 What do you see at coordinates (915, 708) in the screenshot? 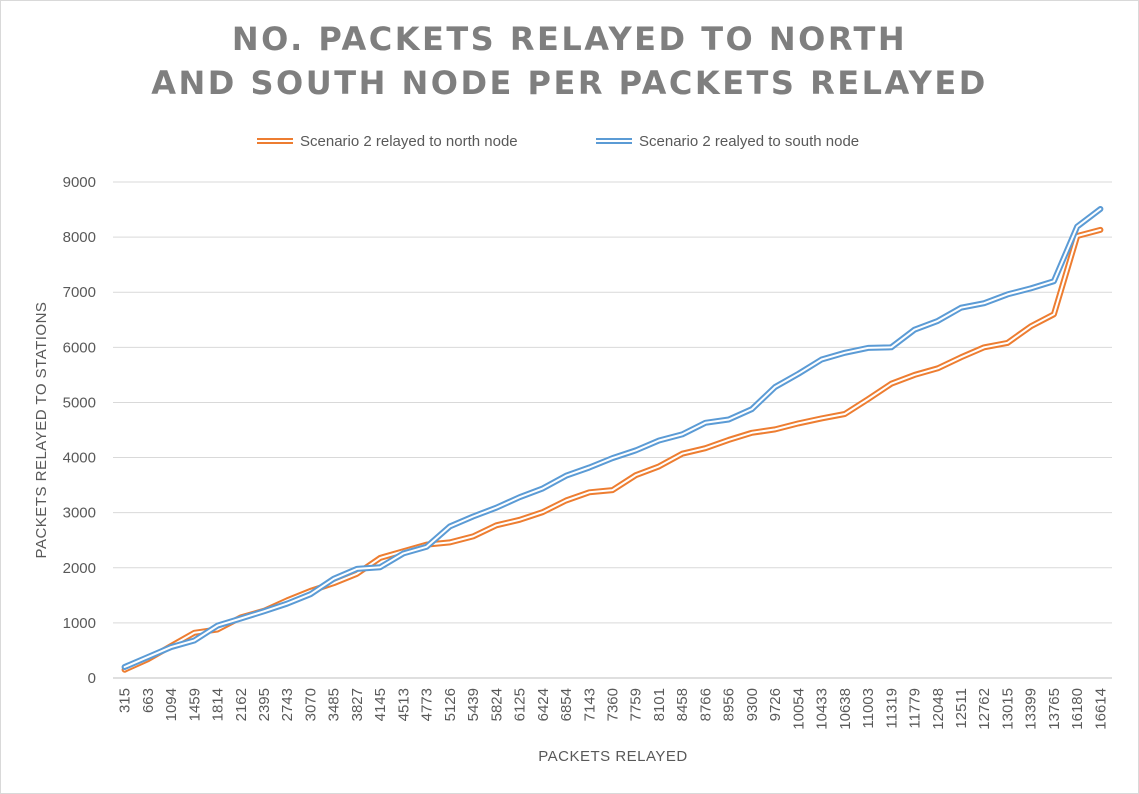
I see `x-tick-label: 11779` at bounding box center [915, 708].